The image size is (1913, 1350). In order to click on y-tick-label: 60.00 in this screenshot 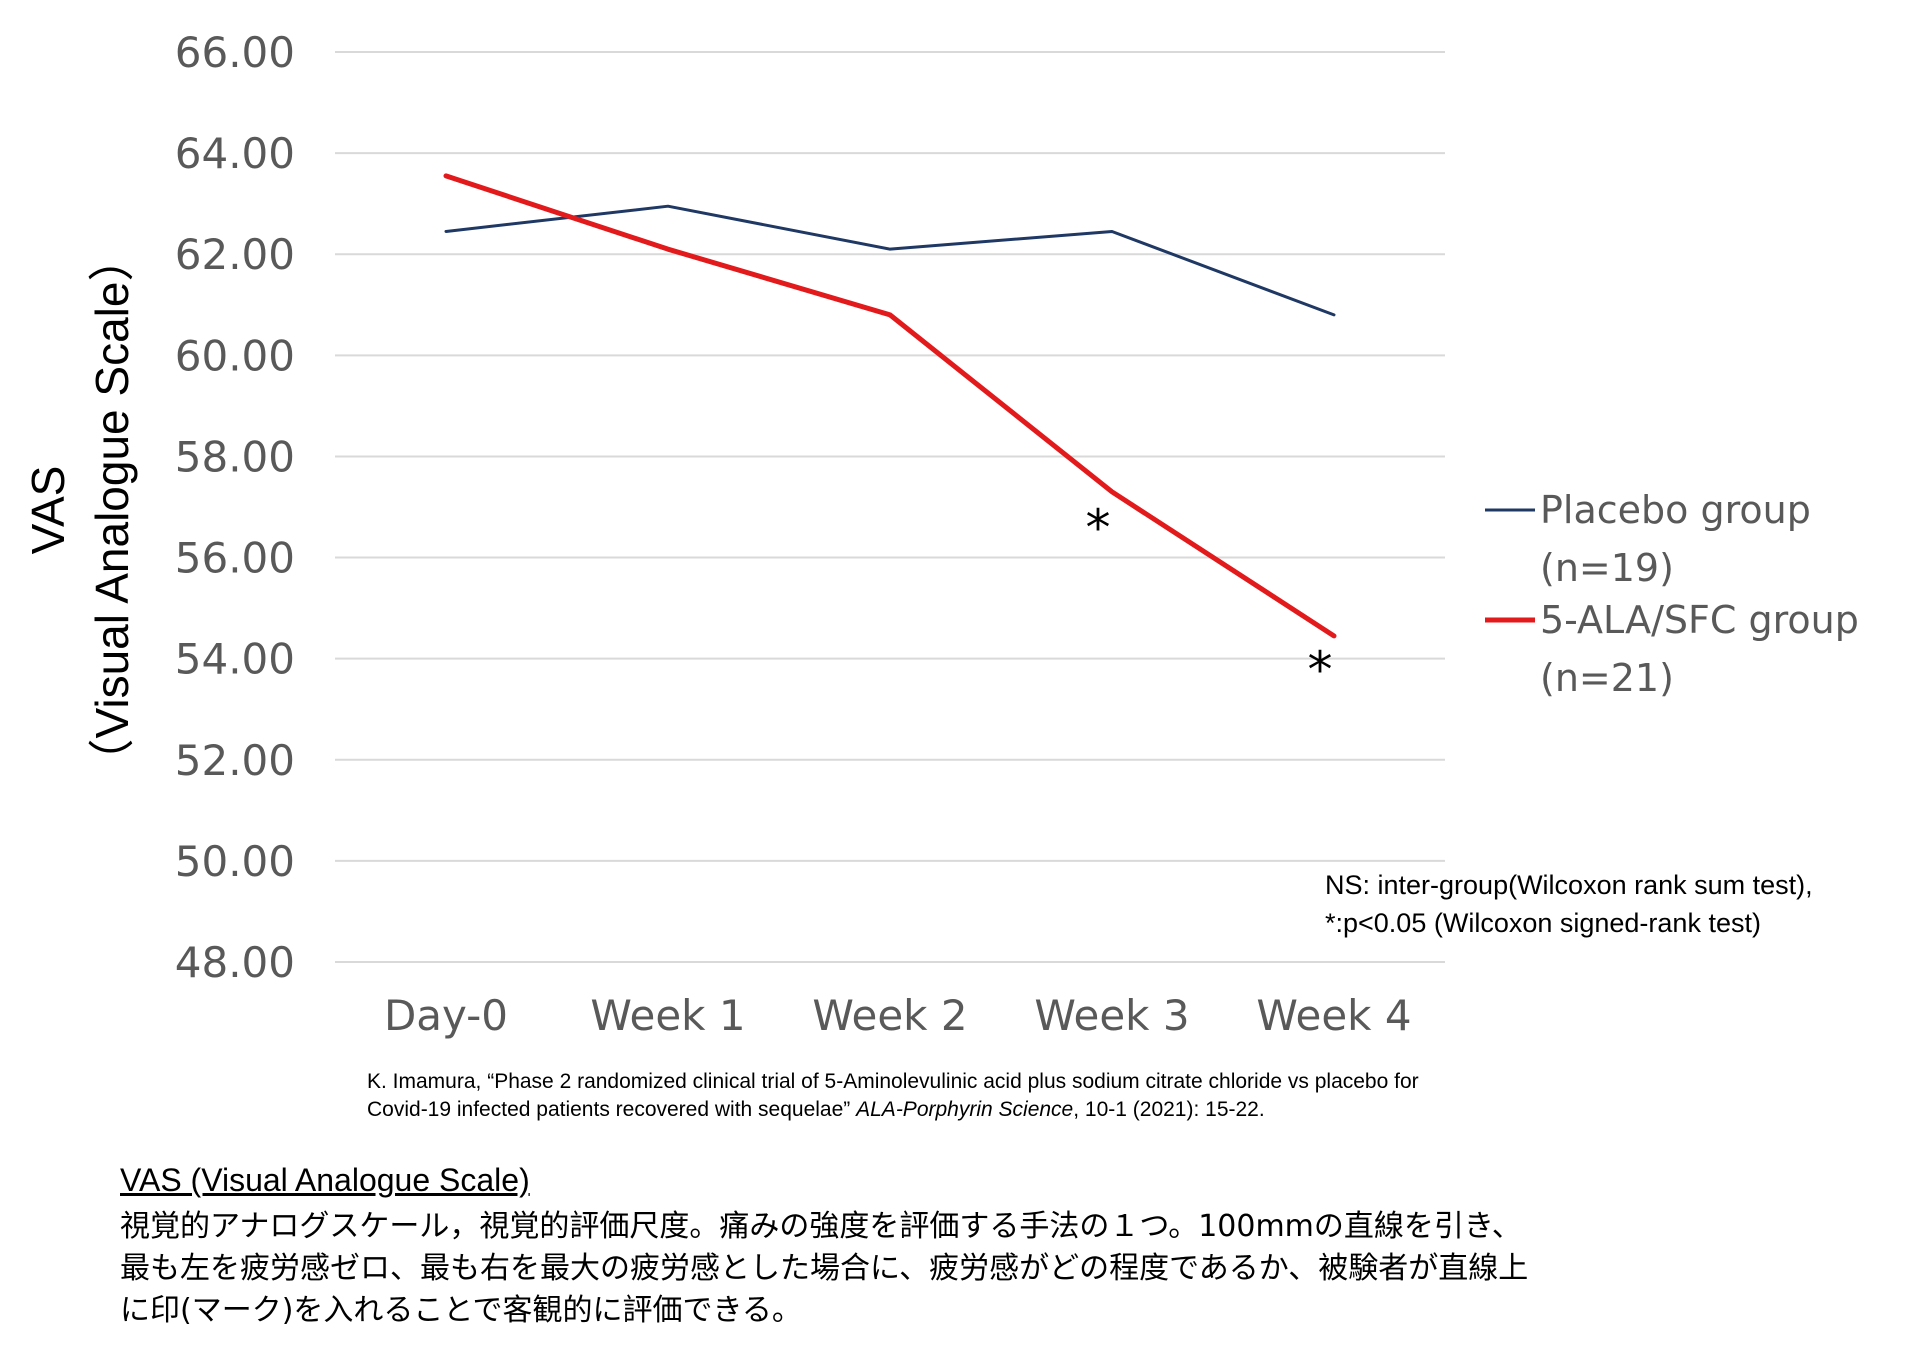, I will do `click(235, 355)`.